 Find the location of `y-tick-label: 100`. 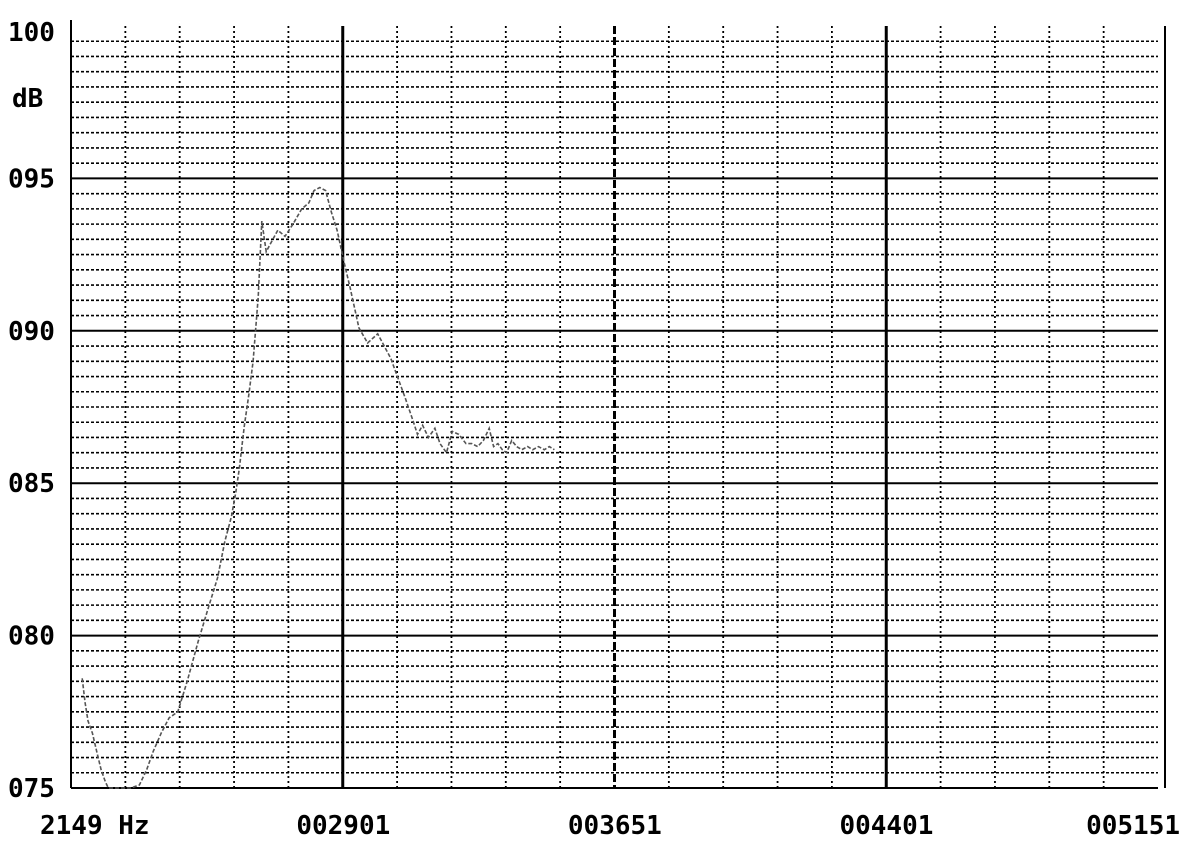

y-tick-label: 100 is located at coordinates (31, 33).